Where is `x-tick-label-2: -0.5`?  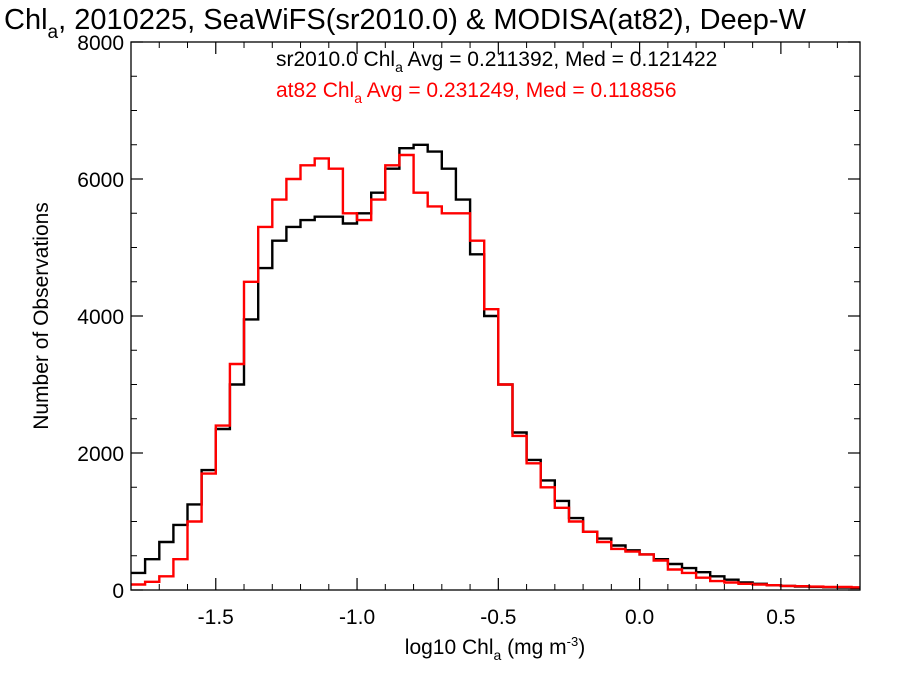
x-tick-label-2: -0.5 is located at coordinates (498, 617).